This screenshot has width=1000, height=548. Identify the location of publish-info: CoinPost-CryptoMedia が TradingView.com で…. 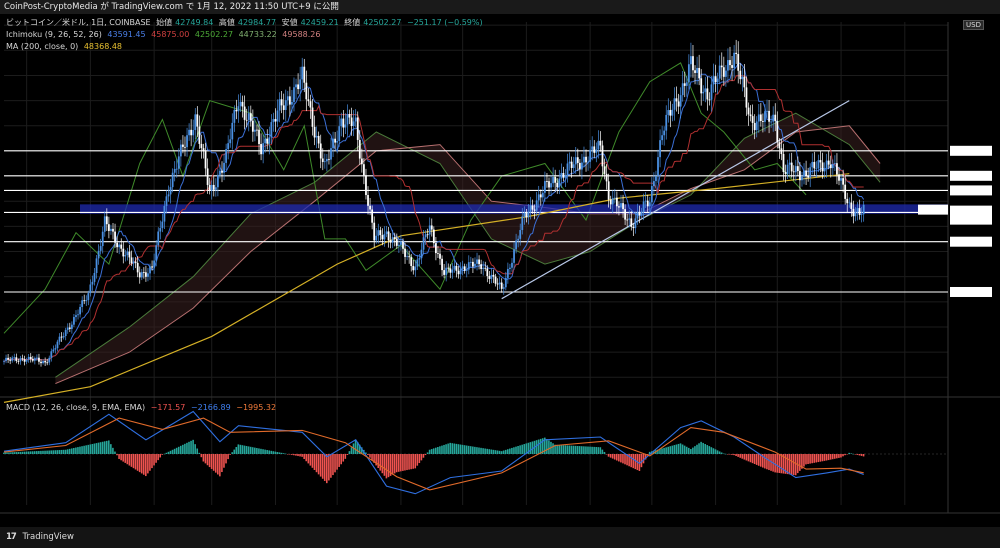
(500, 7).